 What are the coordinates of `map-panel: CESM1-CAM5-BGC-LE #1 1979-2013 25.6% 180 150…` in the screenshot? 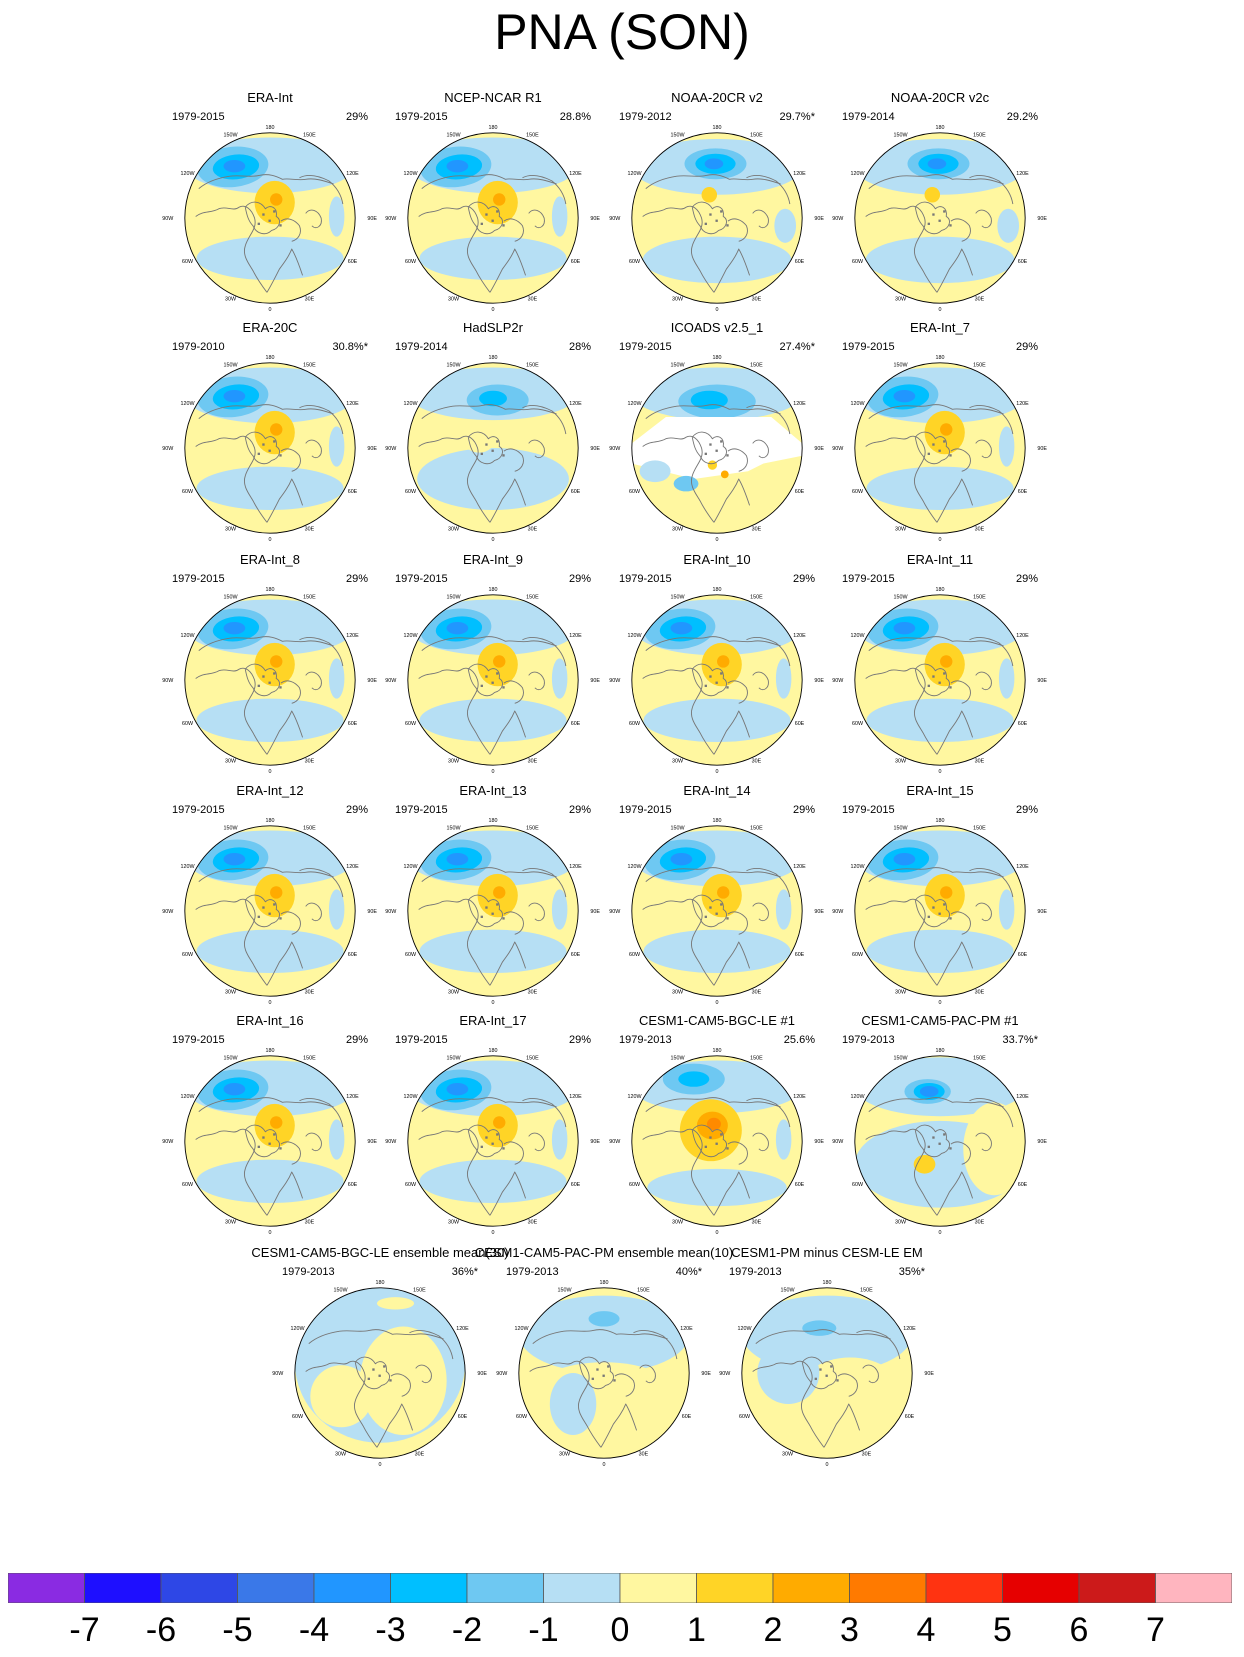 It's located at (717, 1129).